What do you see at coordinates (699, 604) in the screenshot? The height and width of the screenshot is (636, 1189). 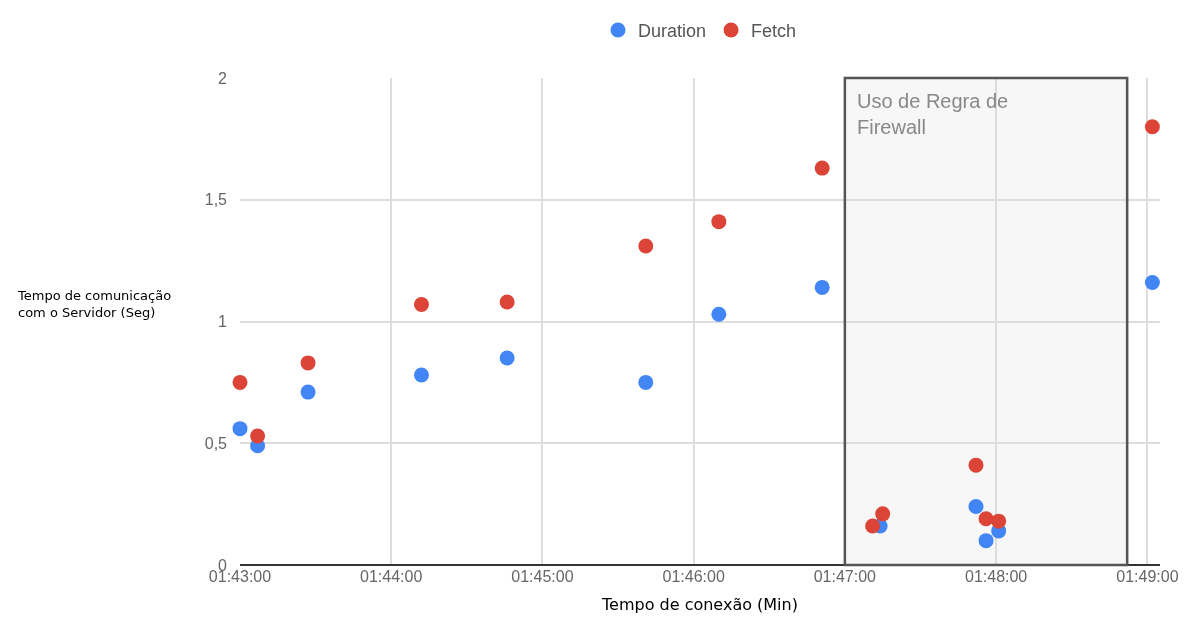 I see `x-axis-title: Tempo de conexão (Min)` at bounding box center [699, 604].